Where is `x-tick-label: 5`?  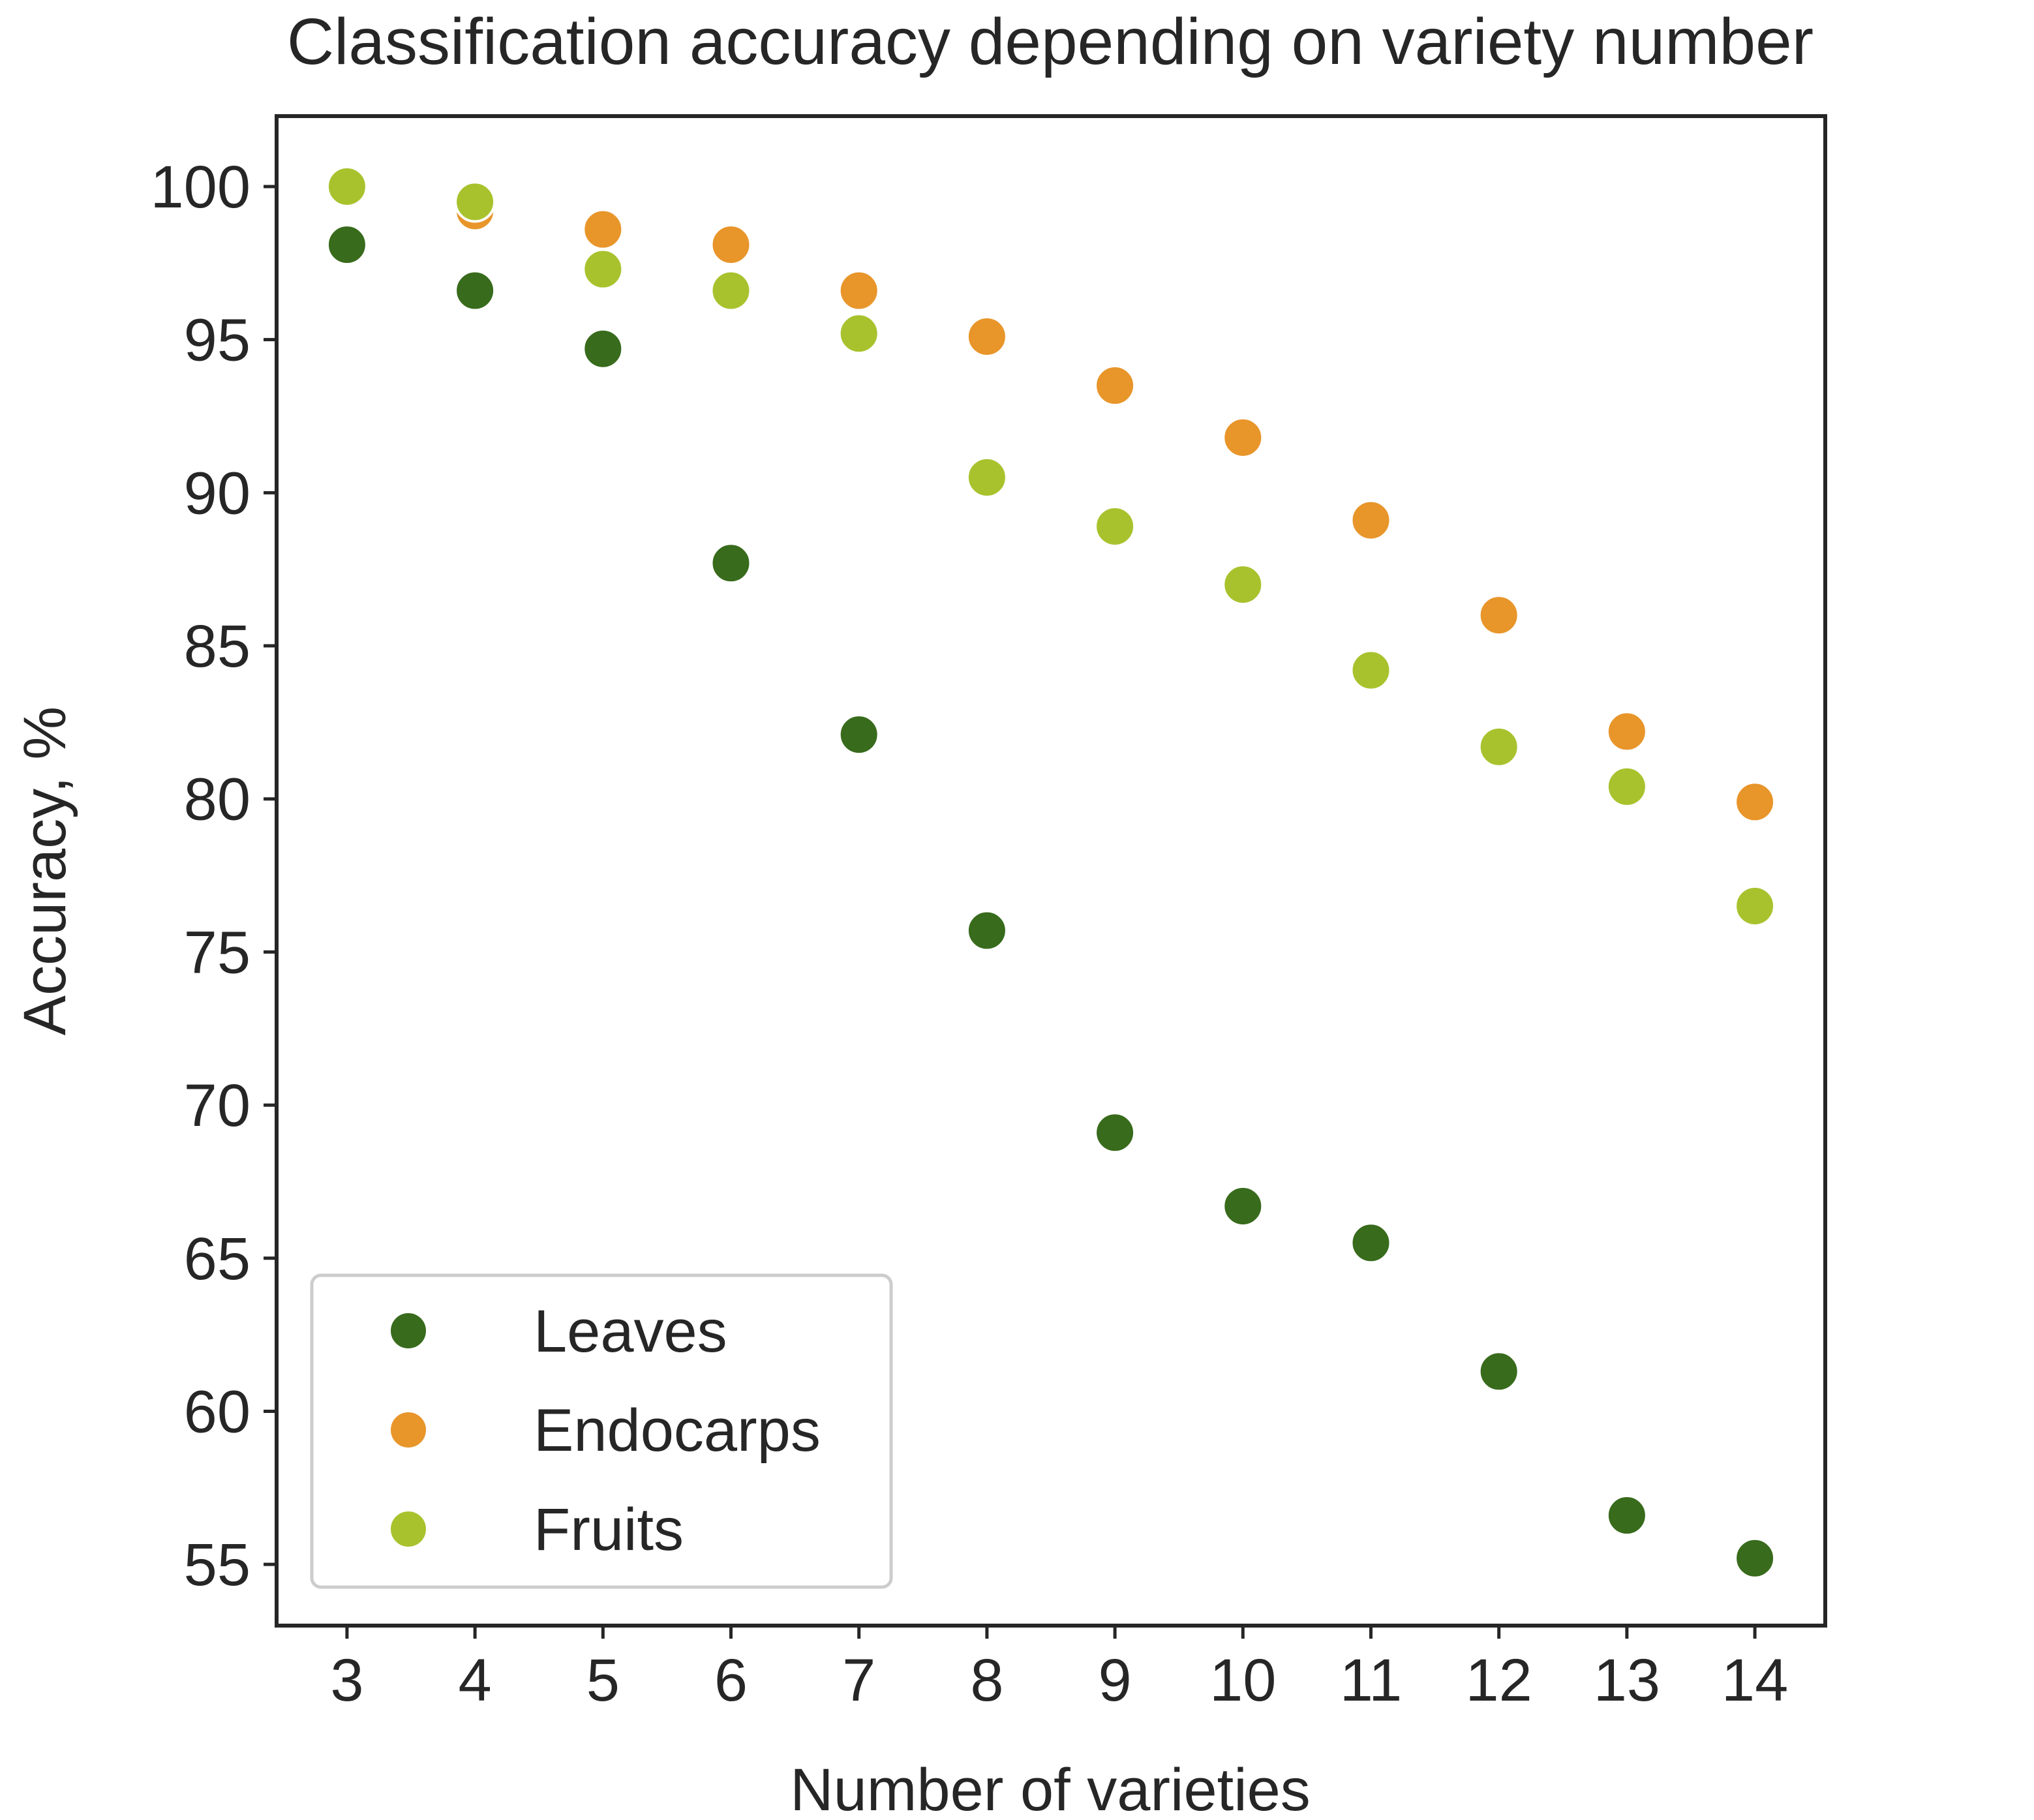
x-tick-label: 5 is located at coordinates (603, 1681).